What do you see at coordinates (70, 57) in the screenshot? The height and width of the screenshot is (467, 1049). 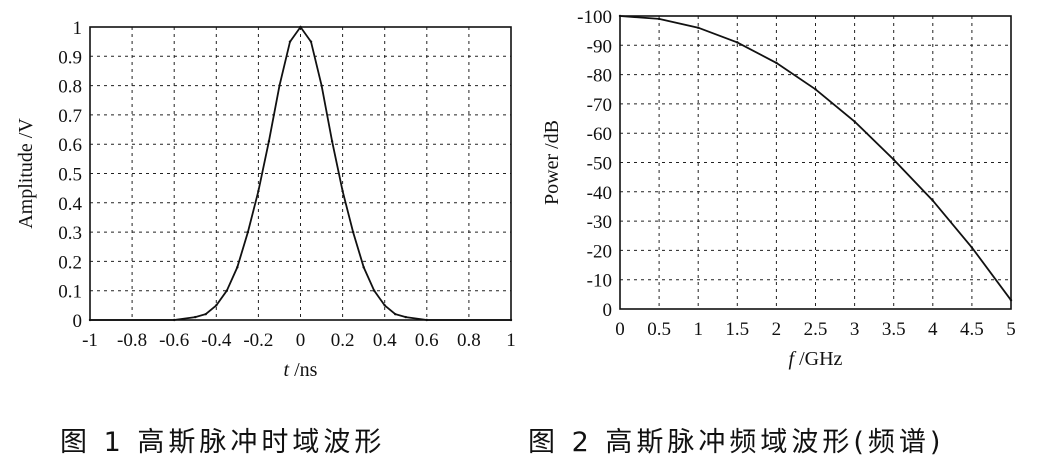 I see `y-tick-label: 0.9` at bounding box center [70, 57].